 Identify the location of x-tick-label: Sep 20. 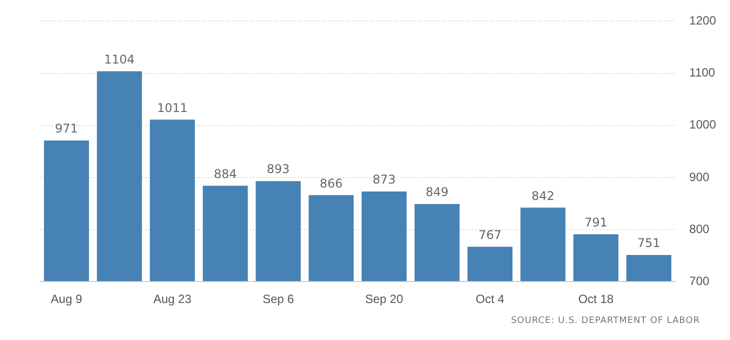
(384, 299).